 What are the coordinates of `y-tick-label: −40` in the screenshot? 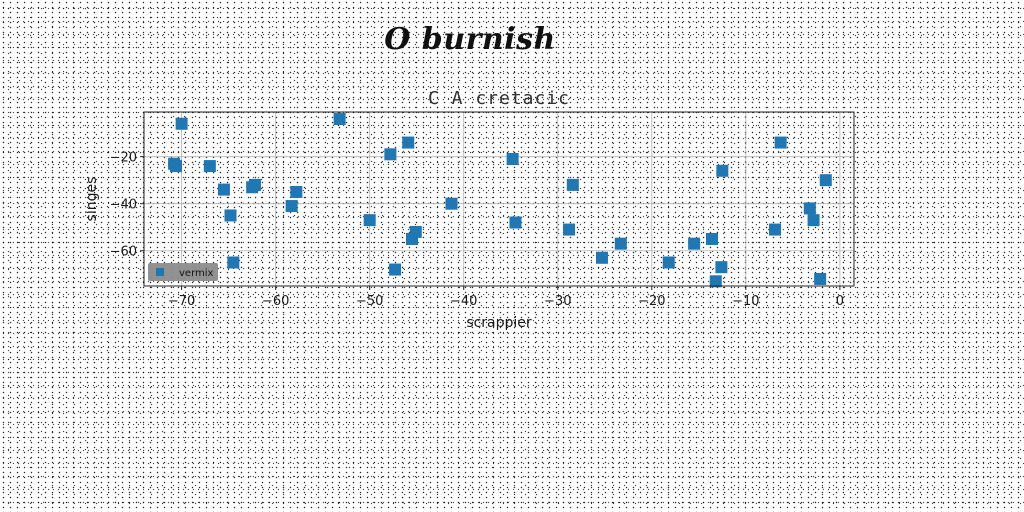 It's located at (123, 205).